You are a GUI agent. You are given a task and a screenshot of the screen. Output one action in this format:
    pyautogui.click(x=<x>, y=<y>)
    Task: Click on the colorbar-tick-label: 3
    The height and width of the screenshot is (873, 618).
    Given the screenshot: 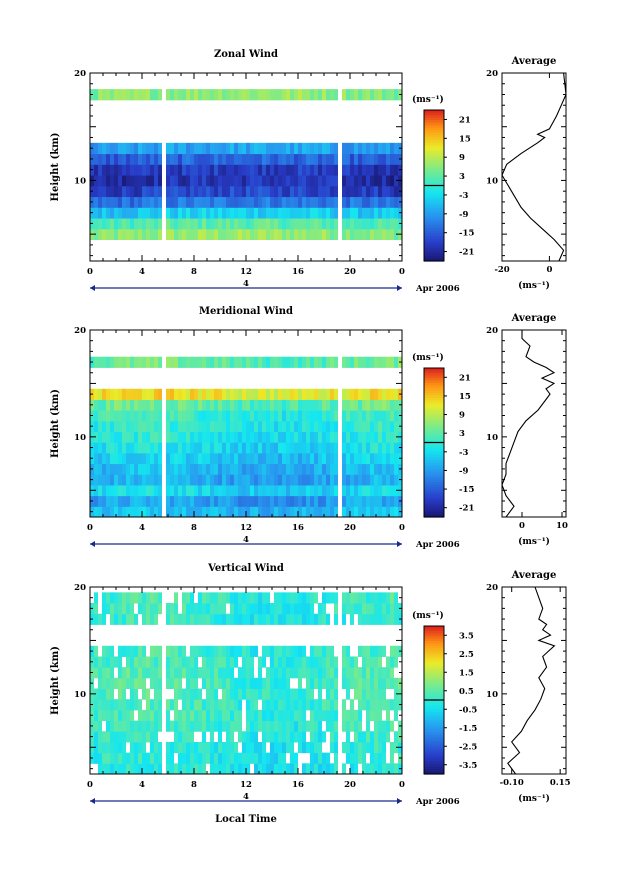 What is the action you would take?
    pyautogui.click(x=462, y=434)
    